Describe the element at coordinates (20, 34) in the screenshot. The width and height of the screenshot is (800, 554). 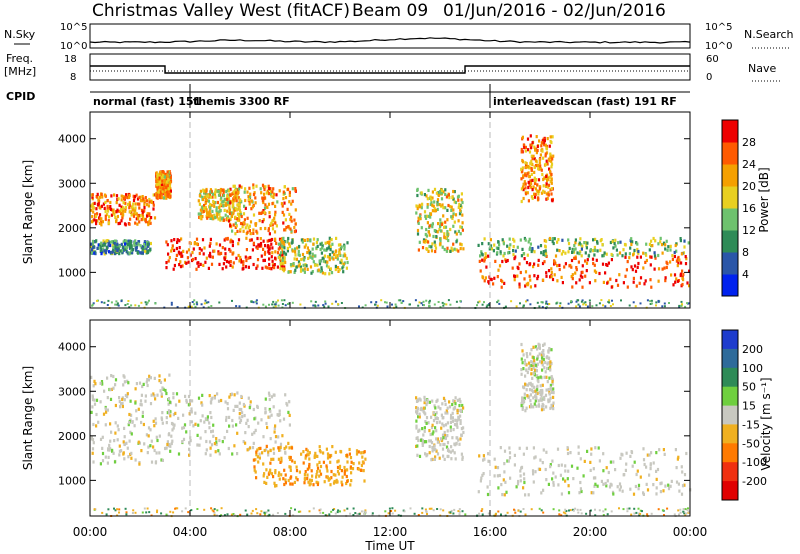
I see `noise-sky-label: N.Sky` at that location.